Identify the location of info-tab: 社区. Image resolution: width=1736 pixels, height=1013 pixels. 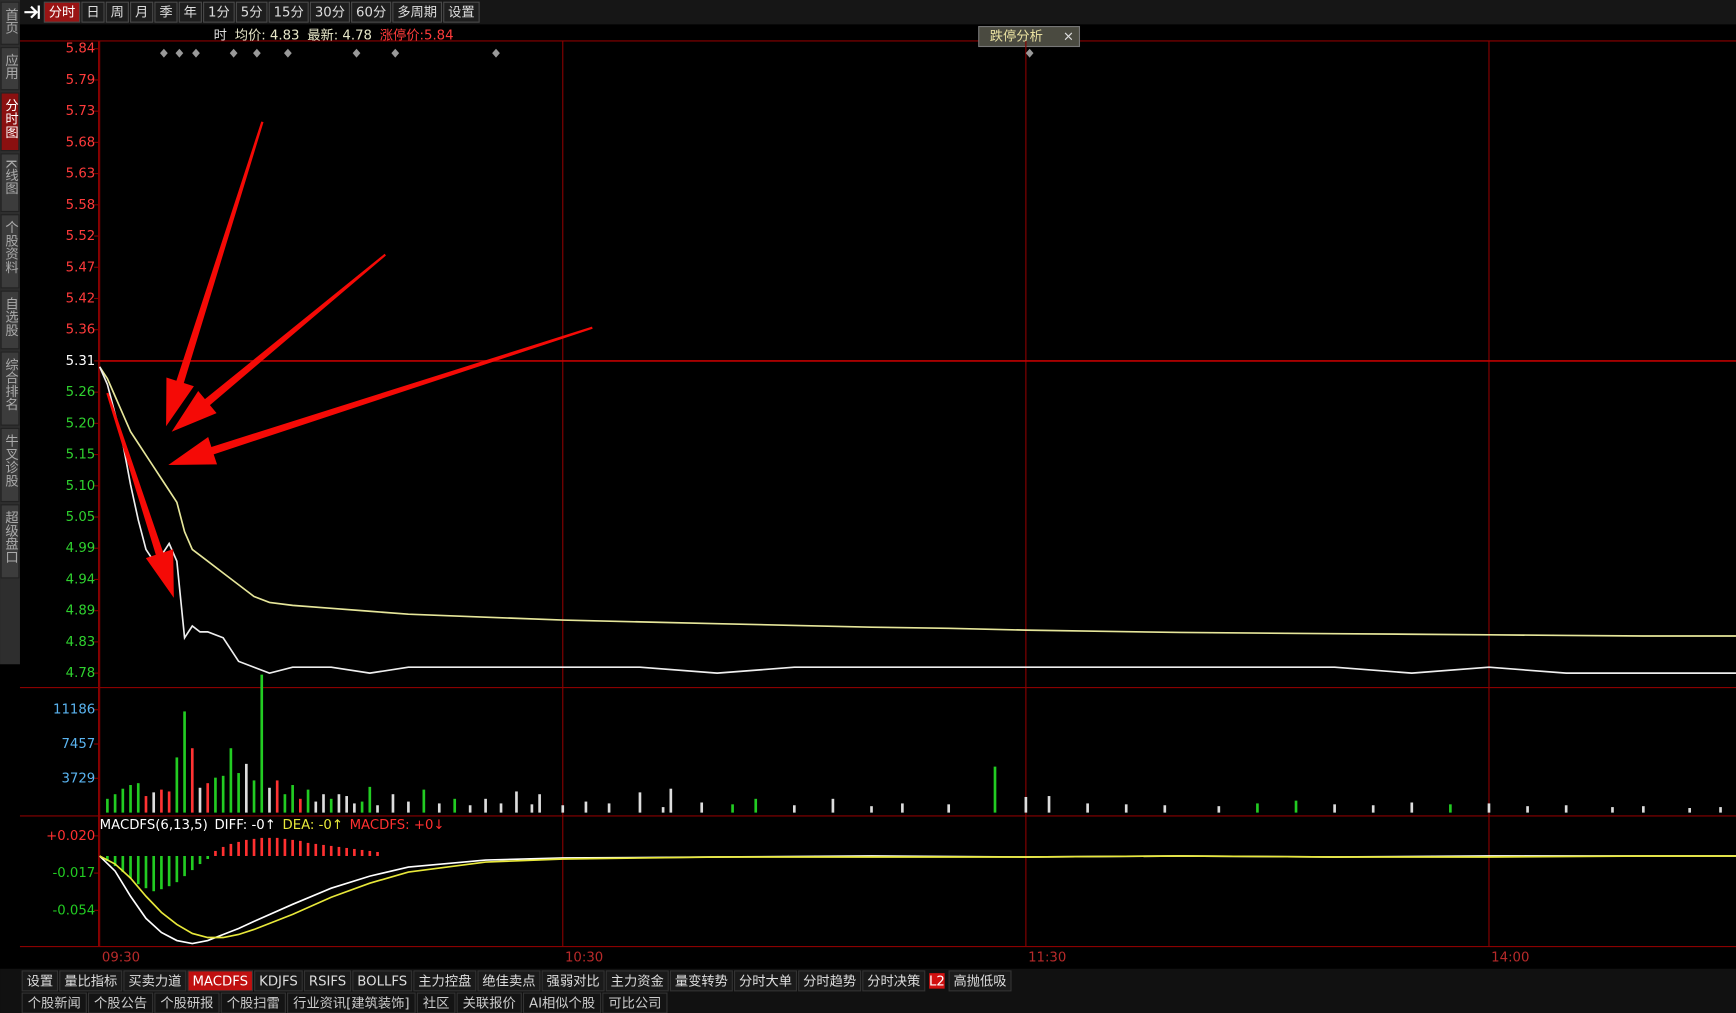
(436, 1004).